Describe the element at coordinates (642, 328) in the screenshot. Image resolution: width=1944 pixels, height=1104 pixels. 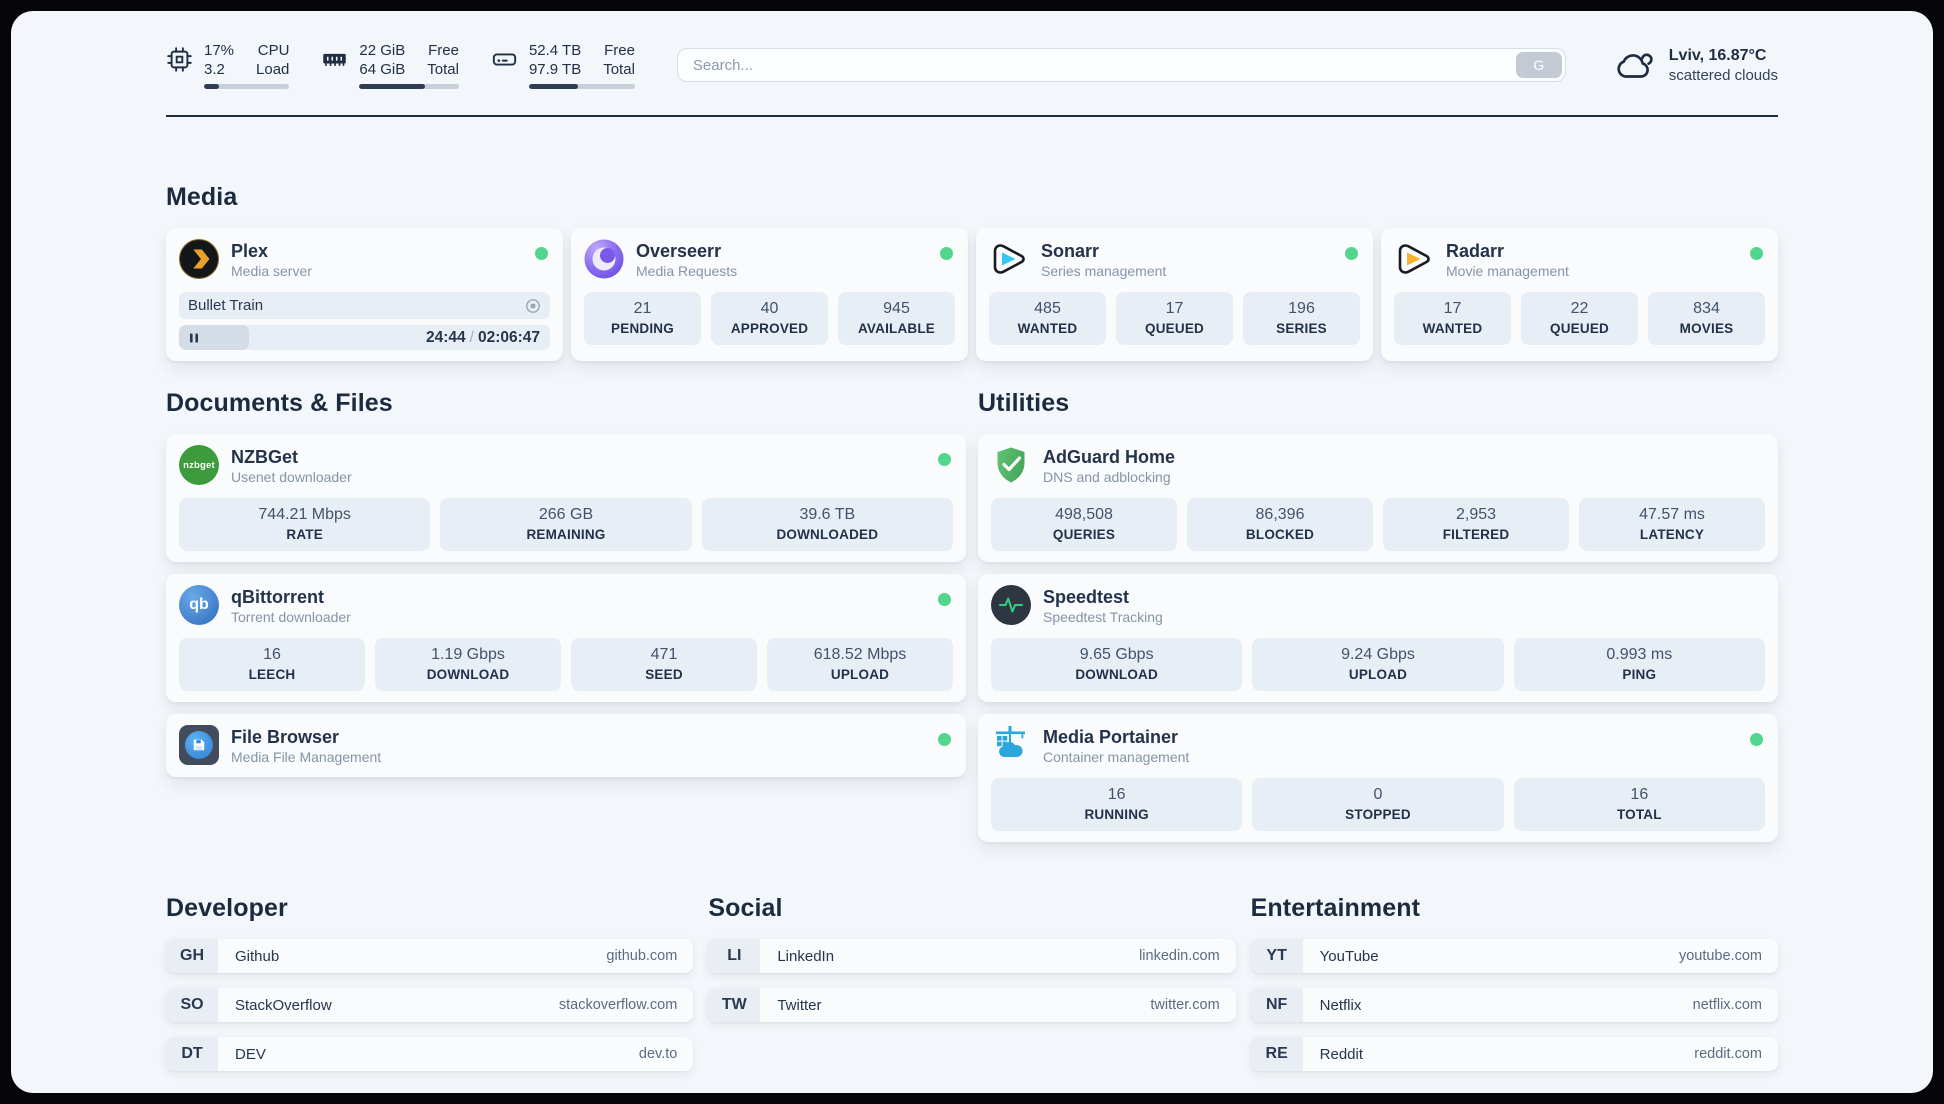
I see `stat-label: PENDING` at that location.